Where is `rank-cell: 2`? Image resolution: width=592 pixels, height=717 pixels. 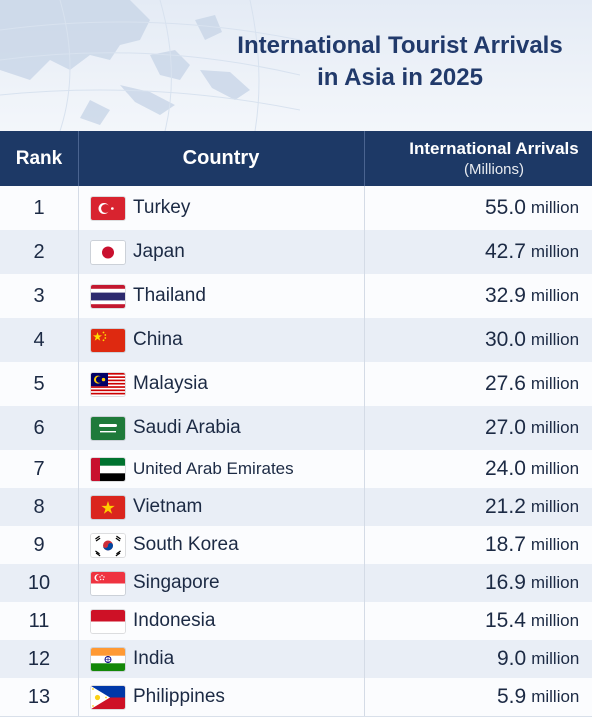 rank-cell: 2 is located at coordinates (39, 251).